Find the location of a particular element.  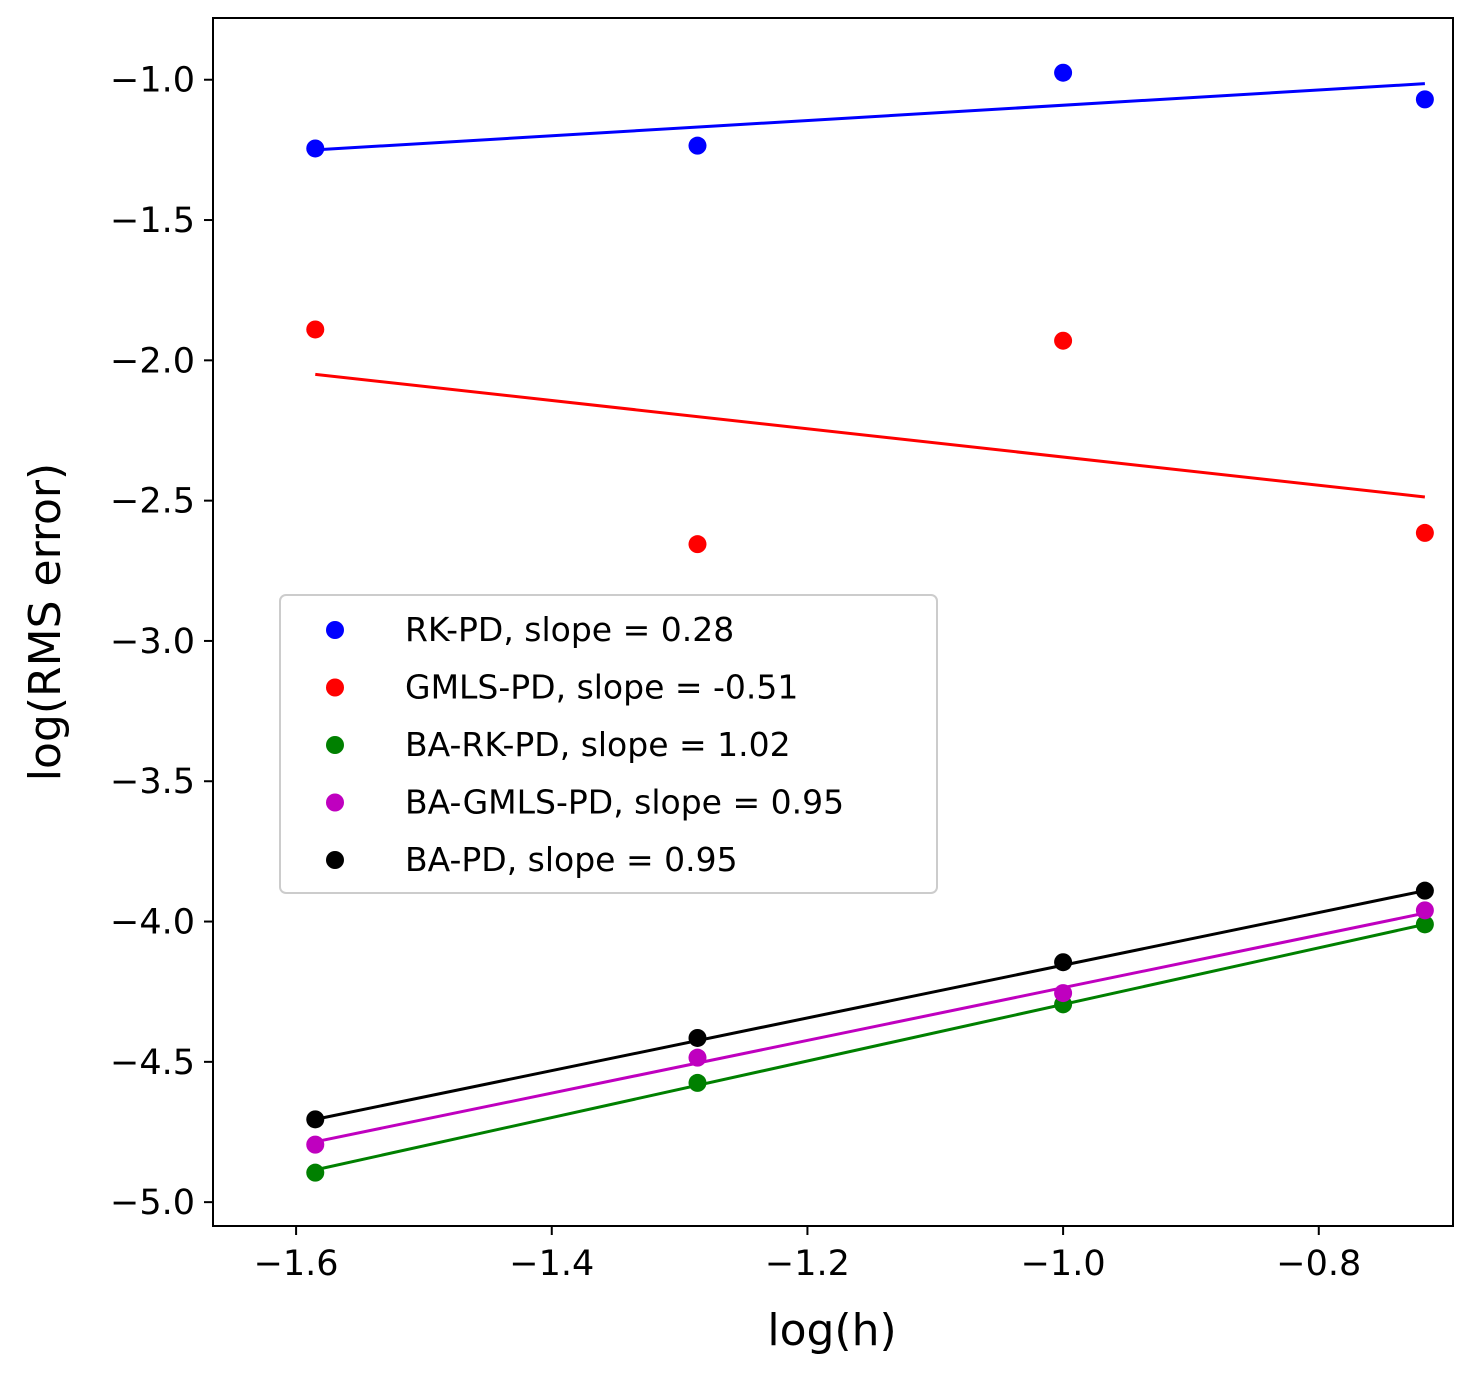

legend-frame is located at coordinates (608, 744).